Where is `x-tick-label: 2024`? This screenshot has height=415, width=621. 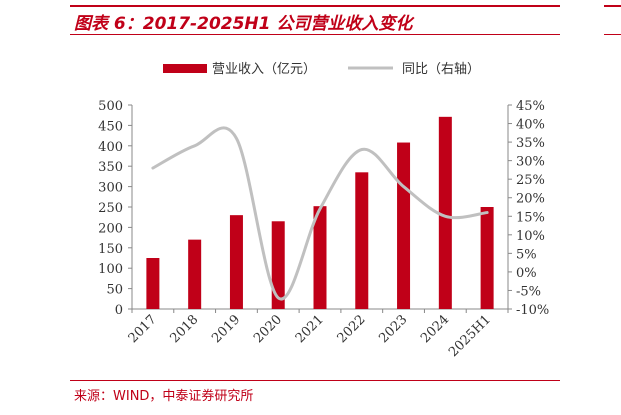
x-tick-label: 2024 is located at coordinates (435, 329).